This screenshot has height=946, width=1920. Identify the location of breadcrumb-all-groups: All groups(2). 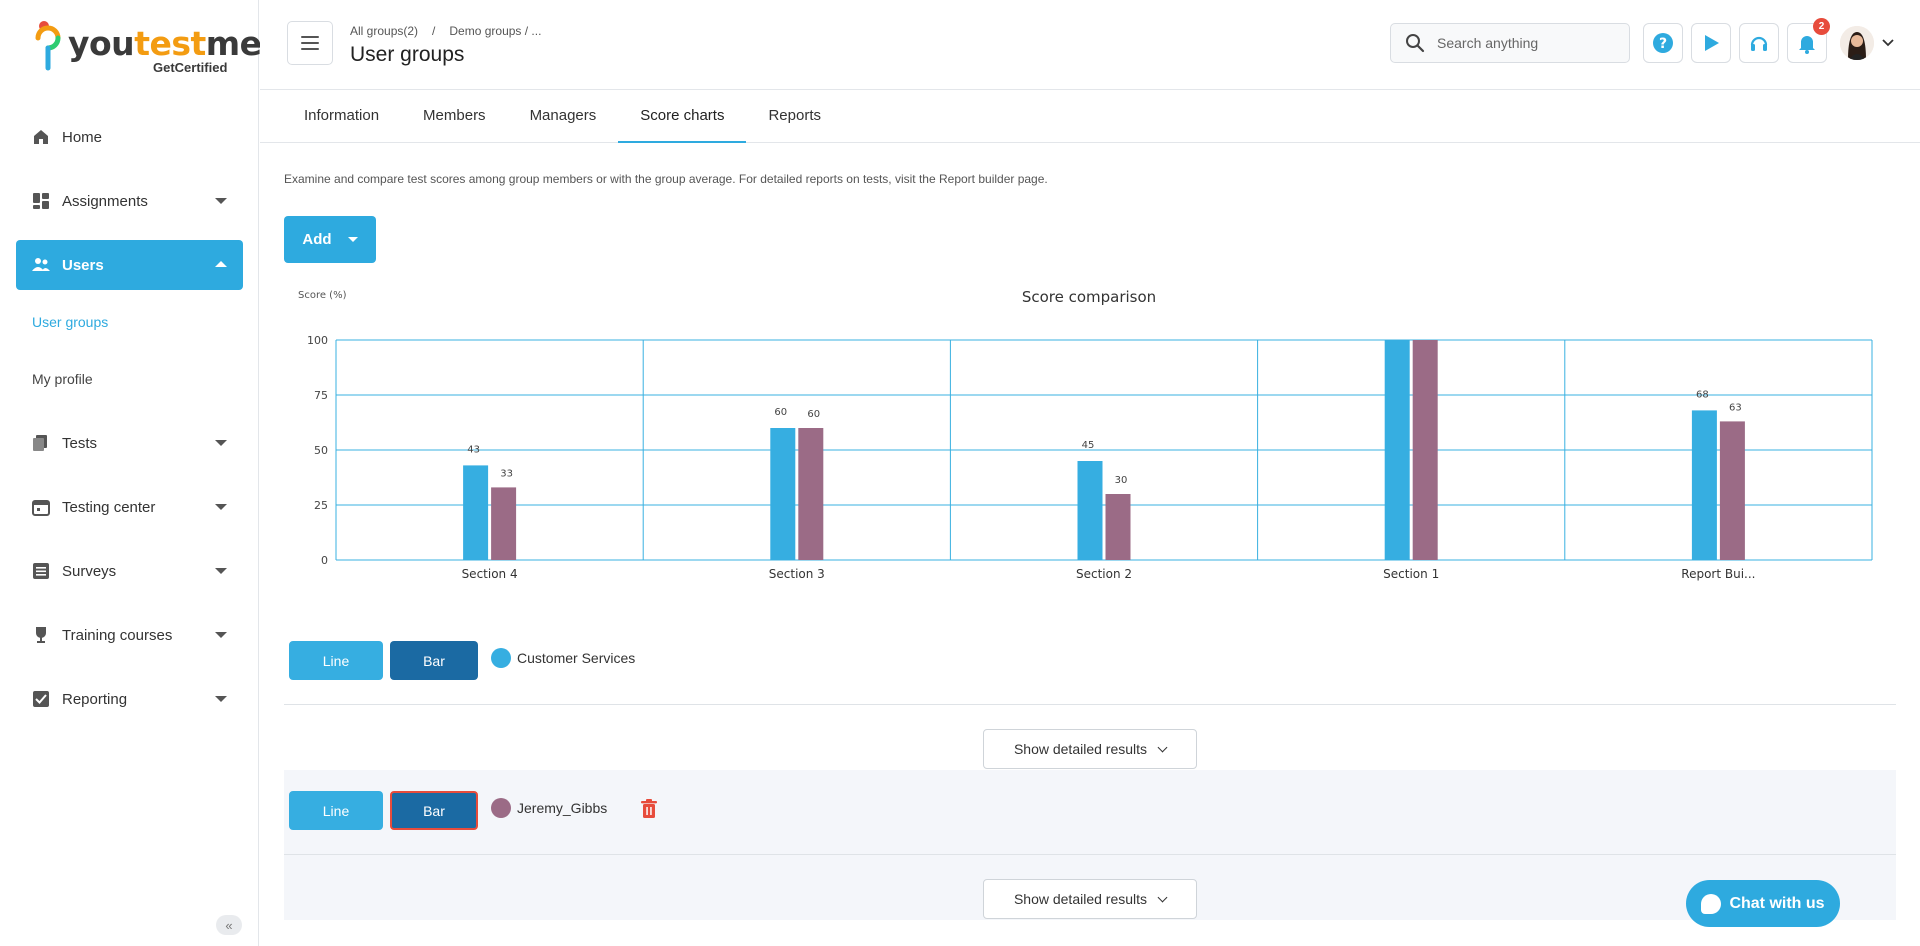
(384, 31).